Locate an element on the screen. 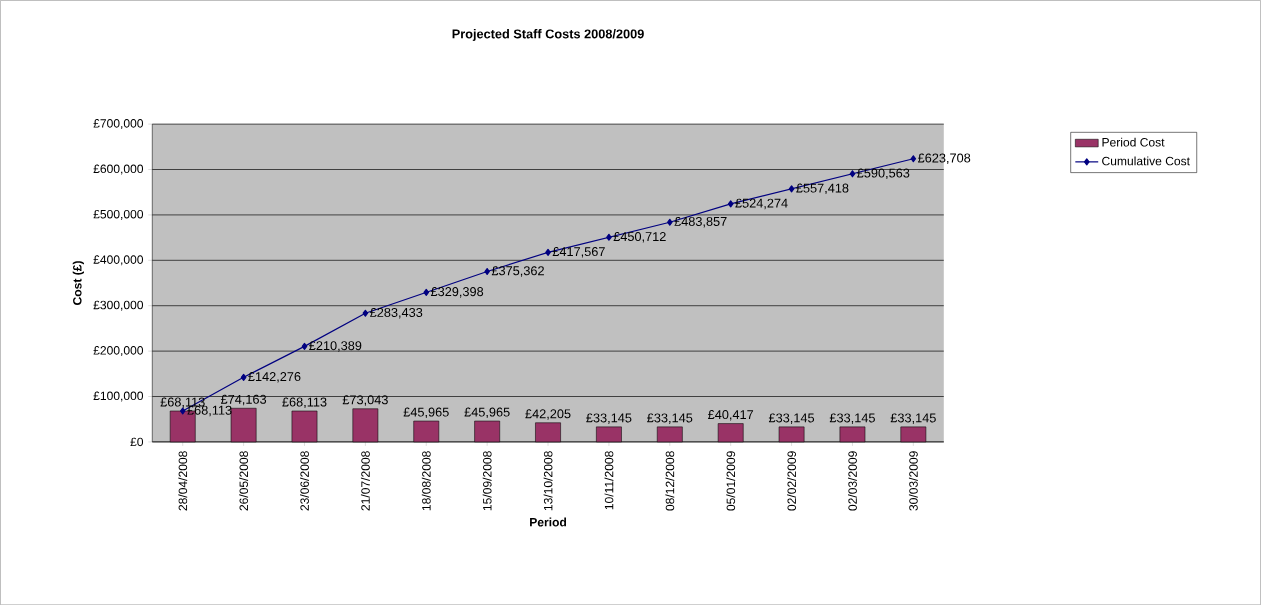 Image resolution: width=1261 pixels, height=605 pixels. data-label: £375,362 is located at coordinates (517, 271).